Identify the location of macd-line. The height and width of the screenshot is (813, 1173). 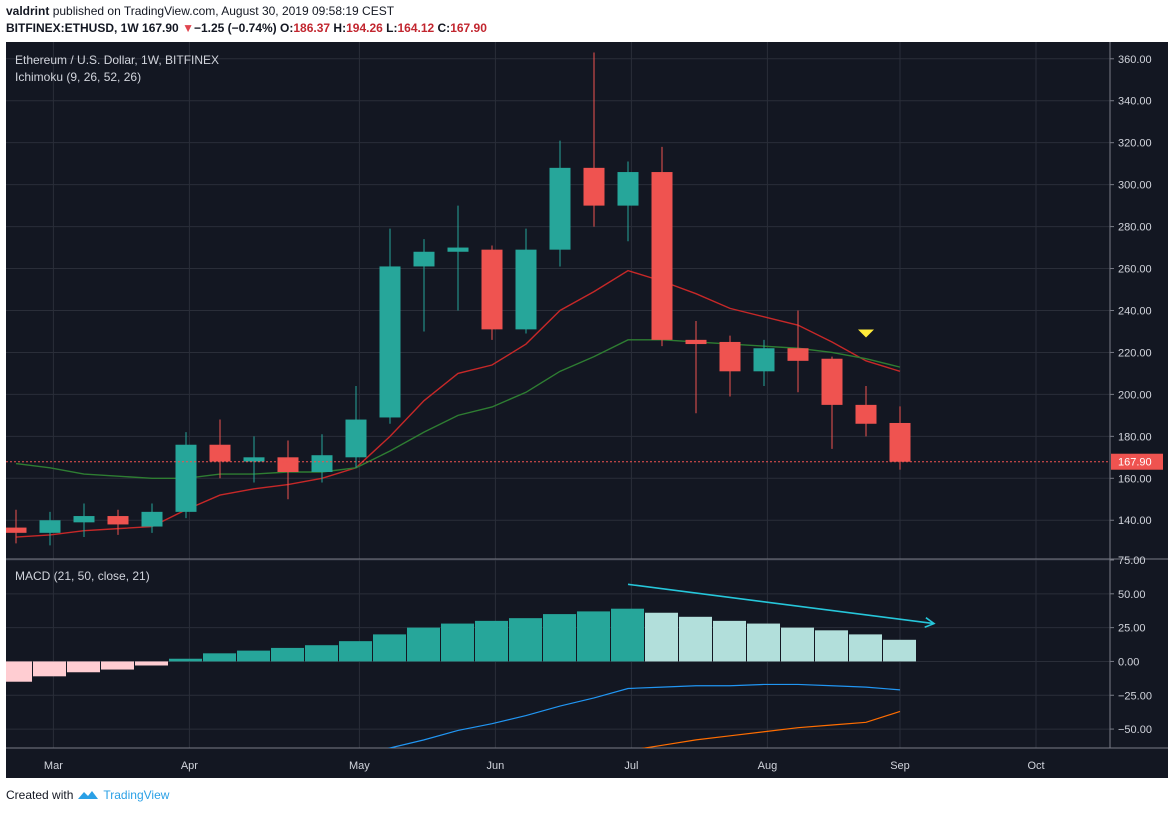
(644, 715).